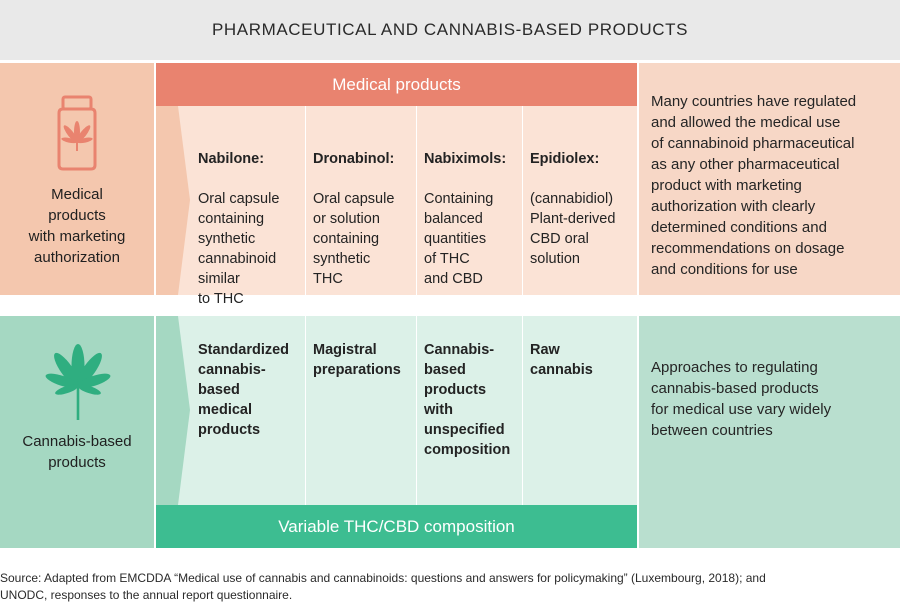 This screenshot has width=900, height=612. Describe the element at coordinates (173, 410) in the screenshot. I see `cannabis-arrow-icon` at that location.